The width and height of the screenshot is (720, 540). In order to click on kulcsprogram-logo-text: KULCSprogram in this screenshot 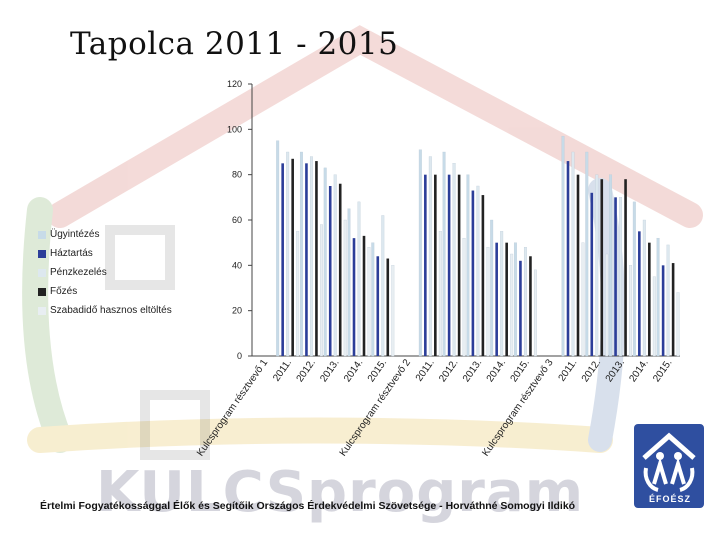, I will do `click(340, 492)`.